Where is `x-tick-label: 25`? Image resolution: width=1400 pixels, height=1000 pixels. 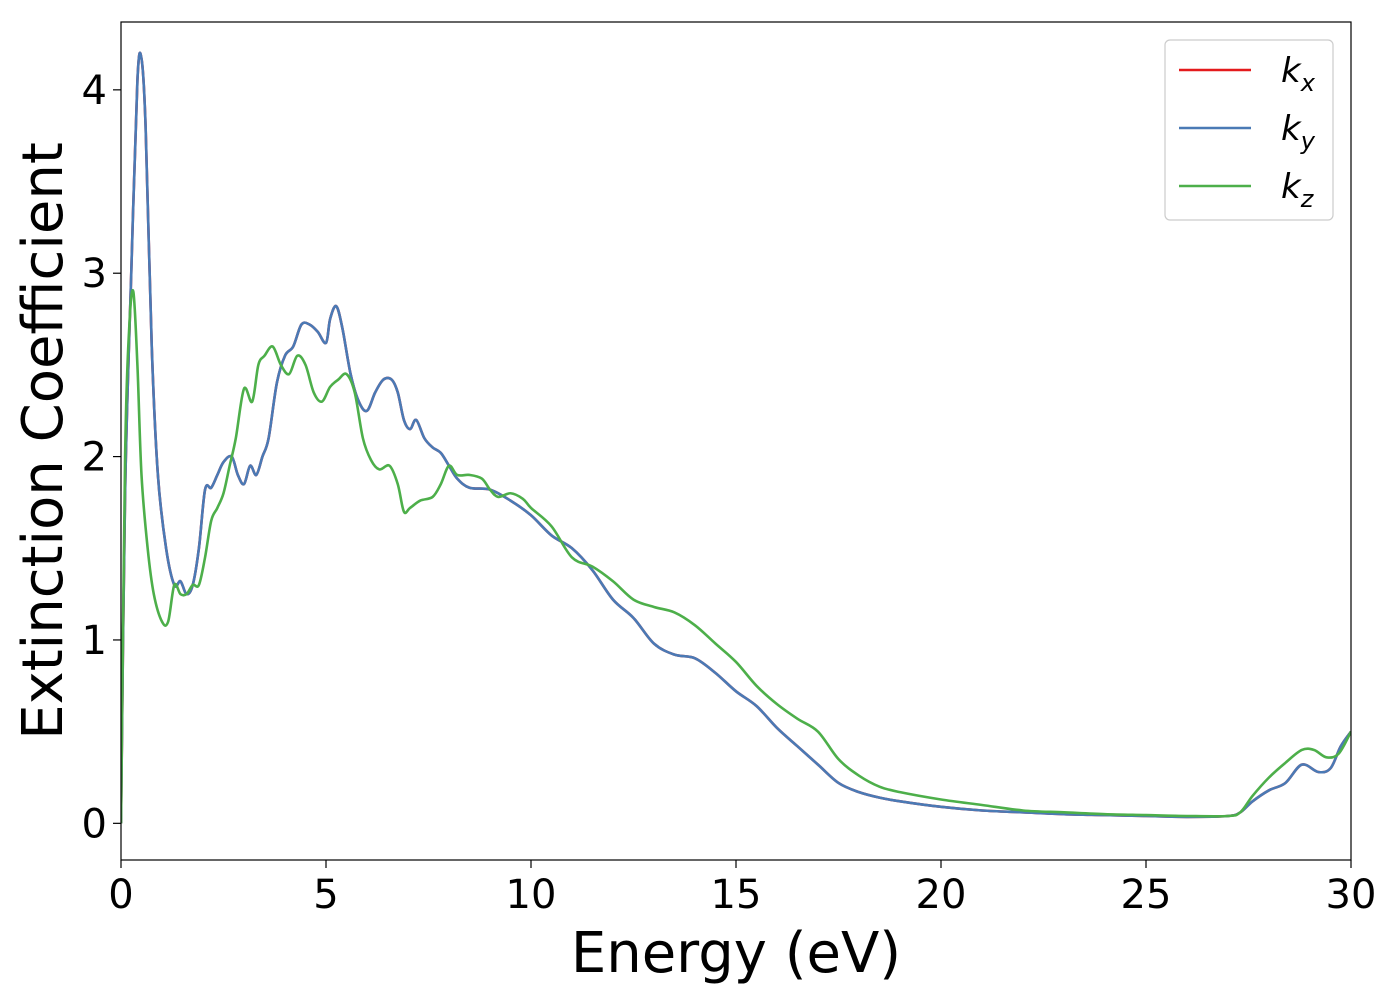 x-tick-label: 25 is located at coordinates (1146, 895).